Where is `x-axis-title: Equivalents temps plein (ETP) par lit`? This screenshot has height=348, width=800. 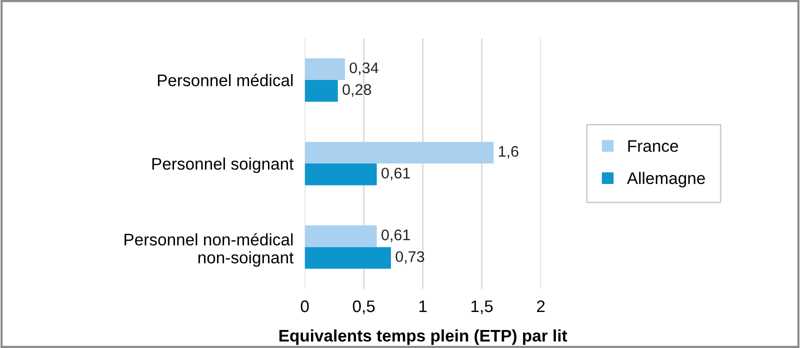
x-axis-title: Equivalents temps plein (ETP) par lit is located at coordinates (423, 337).